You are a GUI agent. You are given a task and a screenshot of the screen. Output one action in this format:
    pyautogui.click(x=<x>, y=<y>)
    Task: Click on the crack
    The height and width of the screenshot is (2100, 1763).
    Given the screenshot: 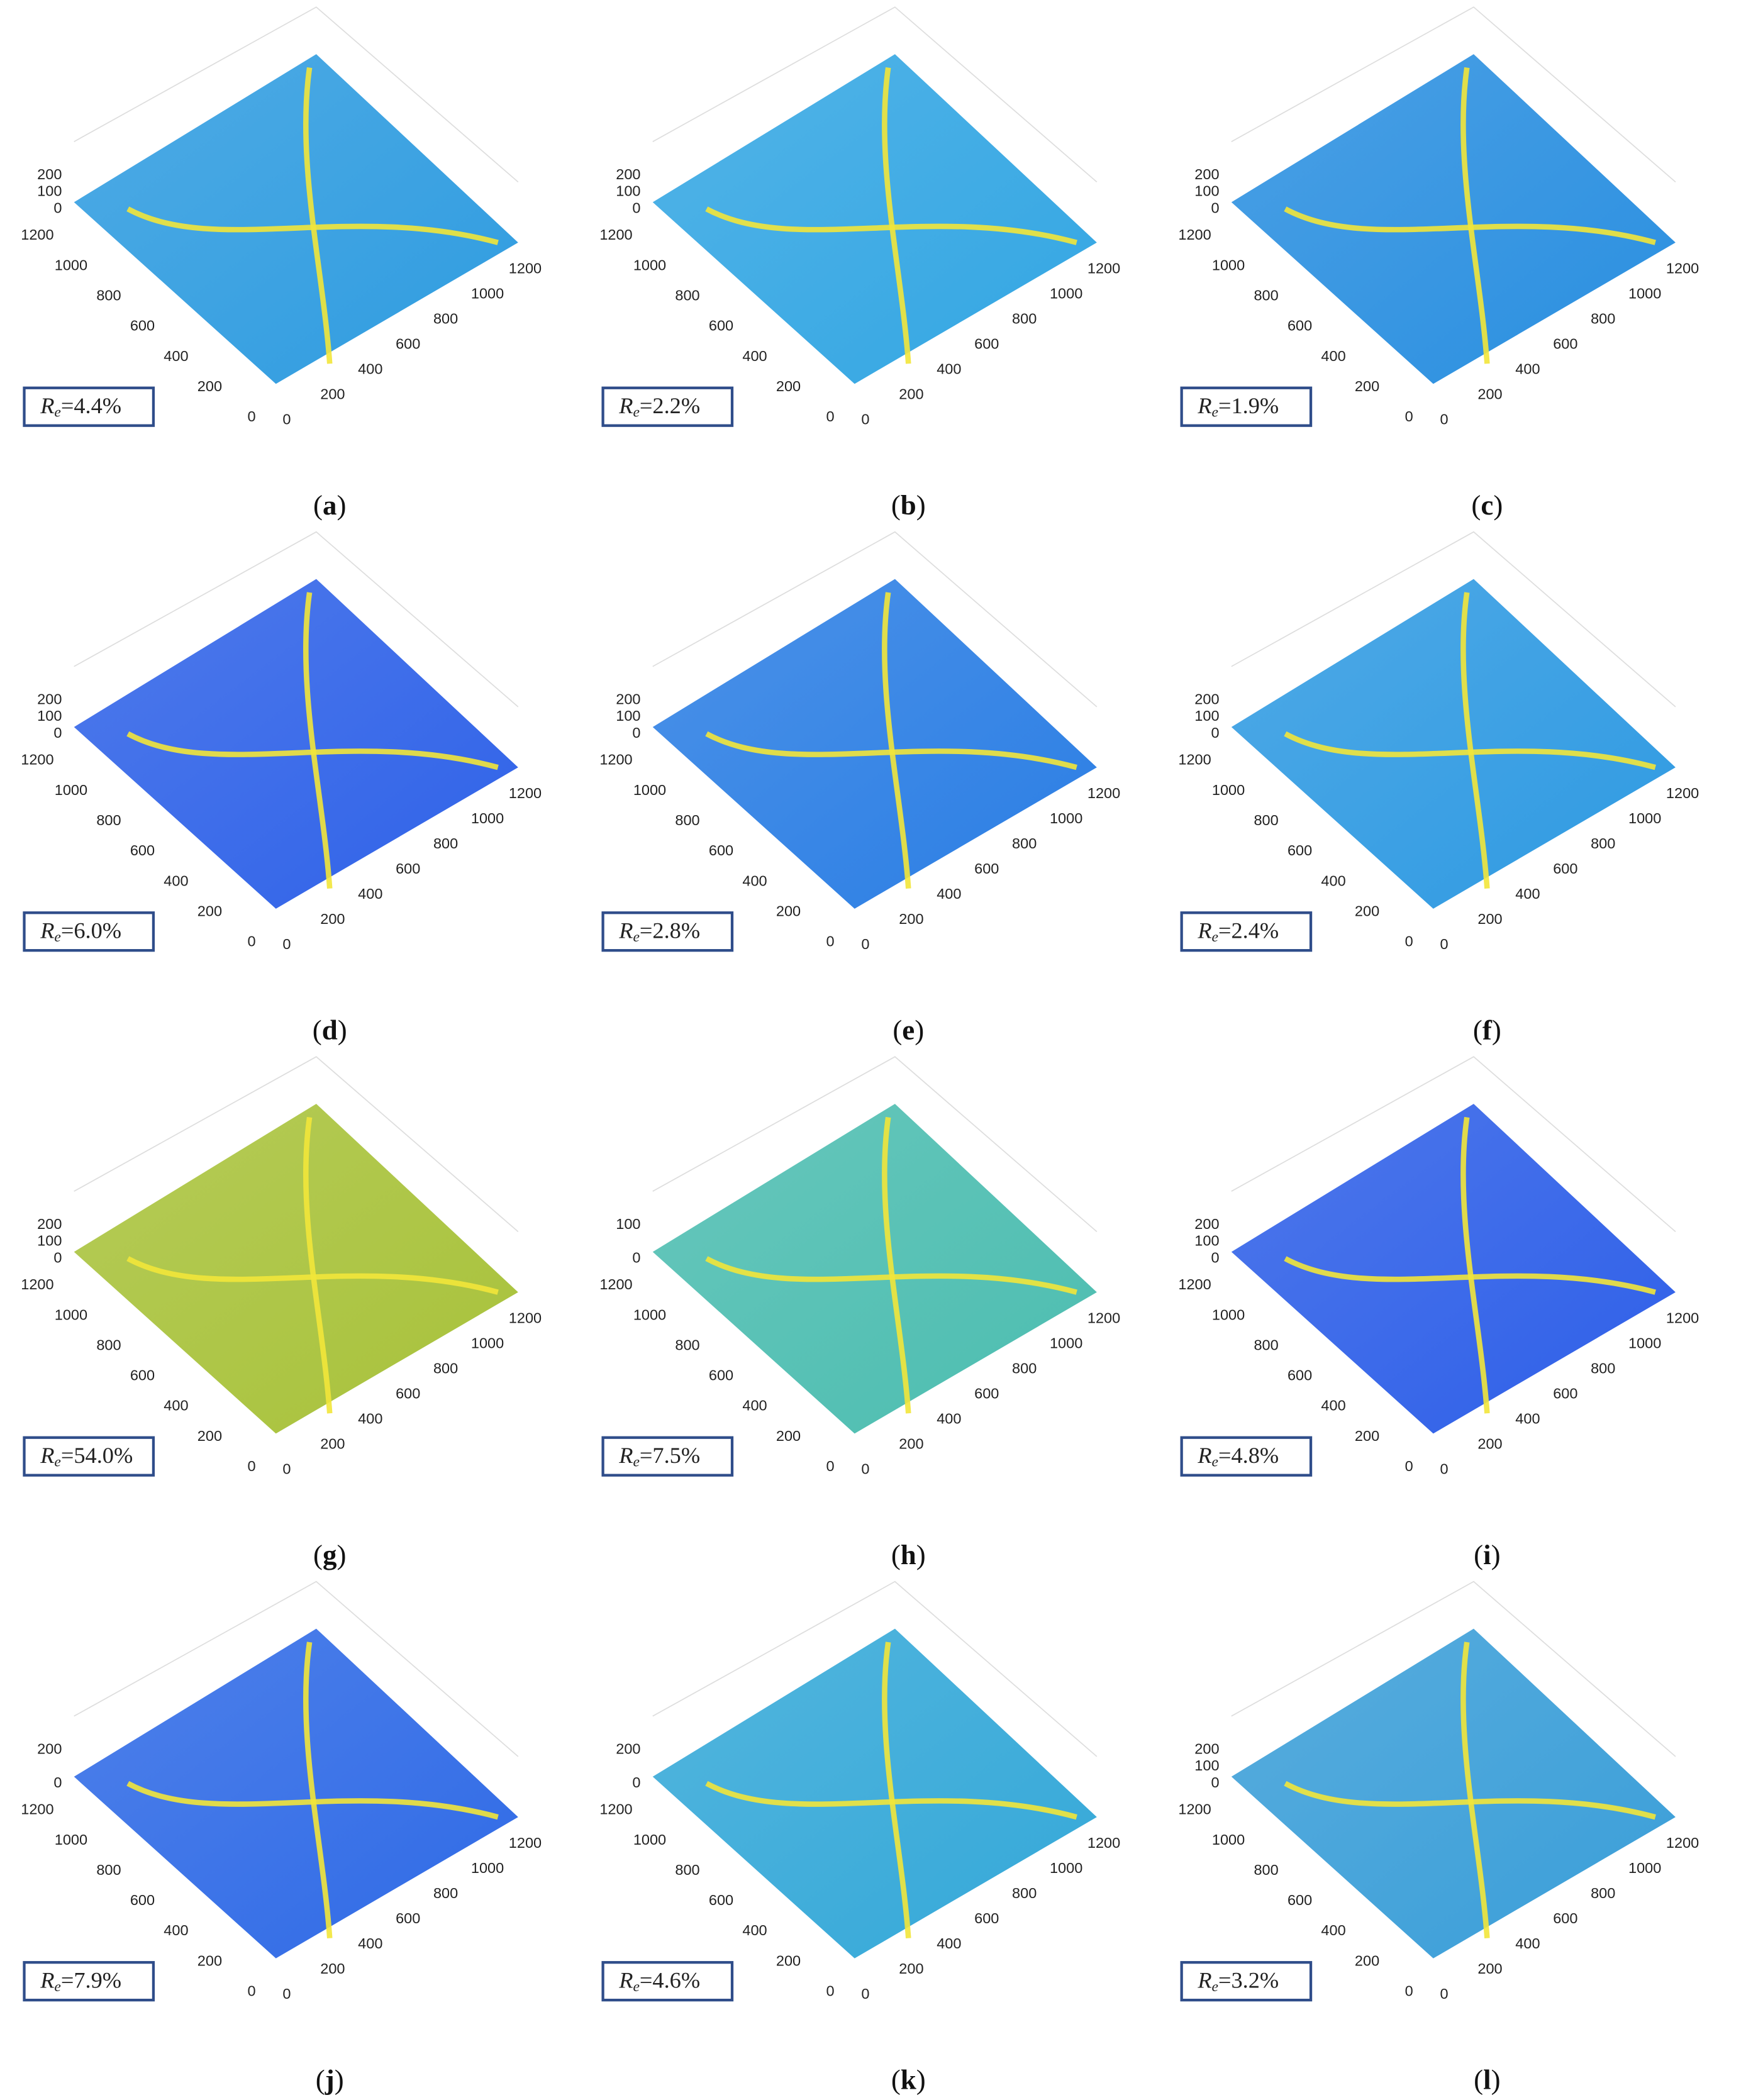 What is the action you would take?
    pyautogui.click(x=896, y=1265)
    